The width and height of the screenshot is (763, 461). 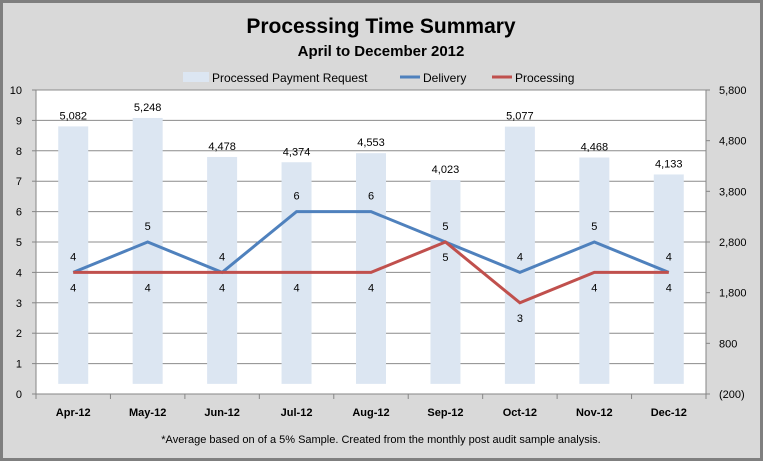 What do you see at coordinates (445, 413) in the screenshot?
I see `x-tick-label: Sep-12` at bounding box center [445, 413].